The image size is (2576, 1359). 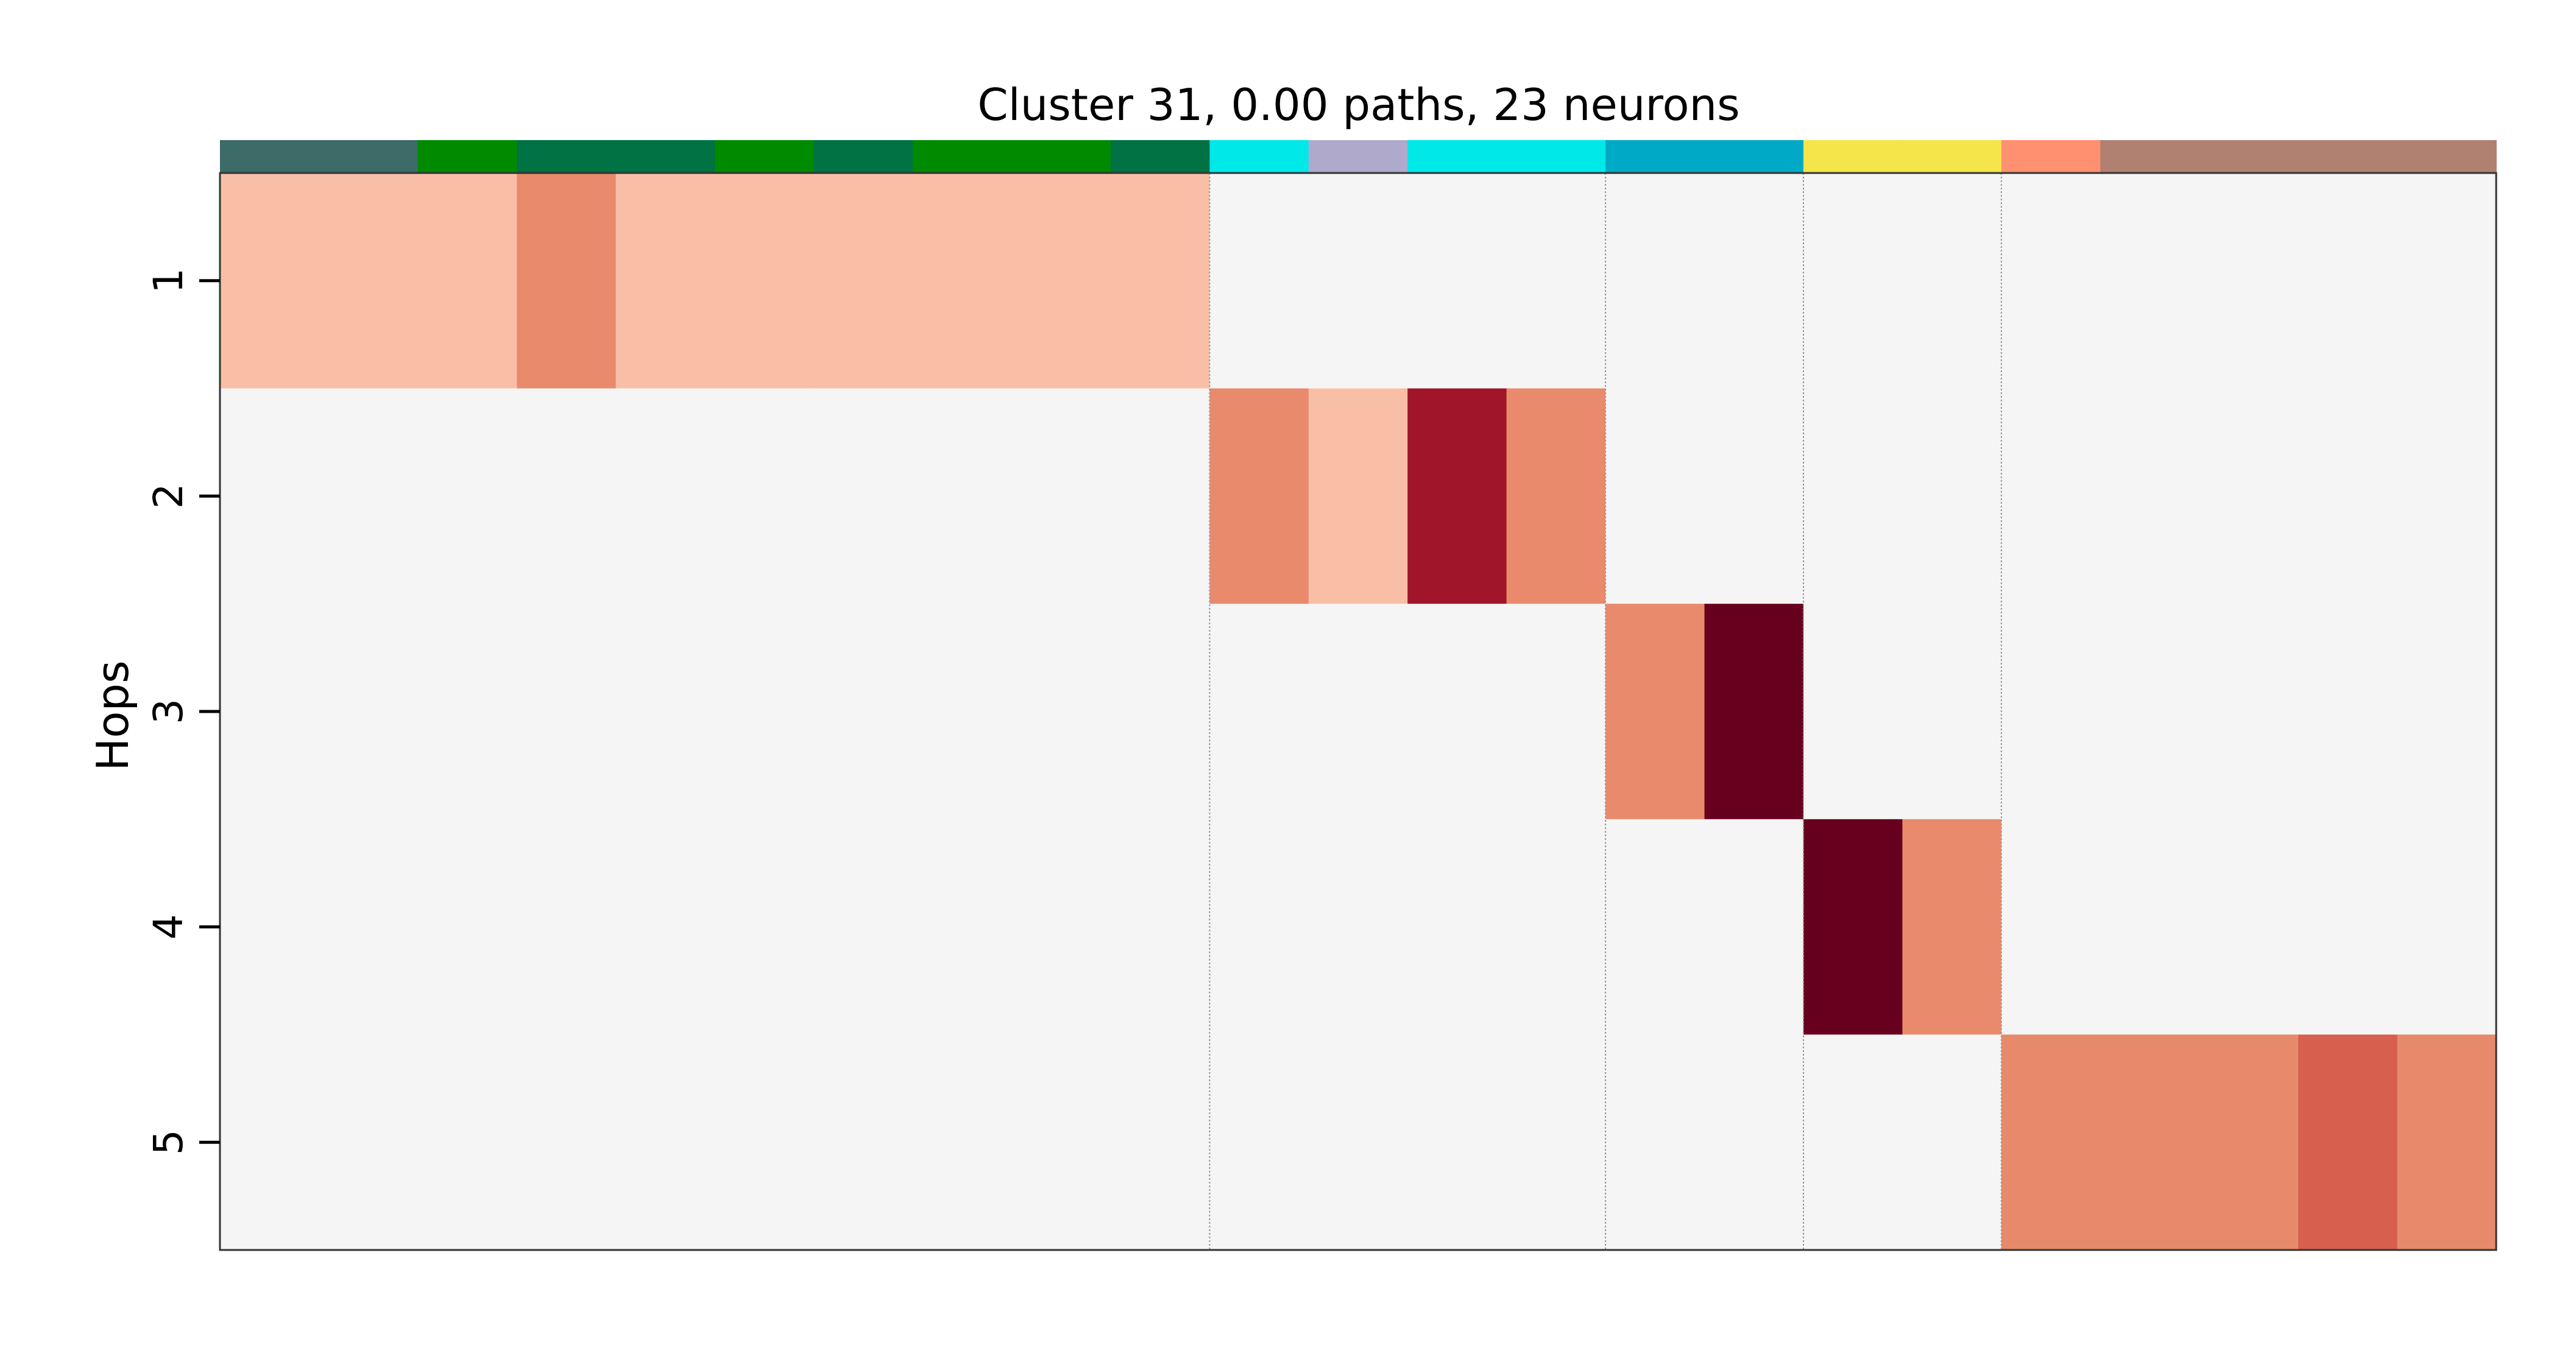 I want to click on y-tick-label: 2, so click(x=168, y=496).